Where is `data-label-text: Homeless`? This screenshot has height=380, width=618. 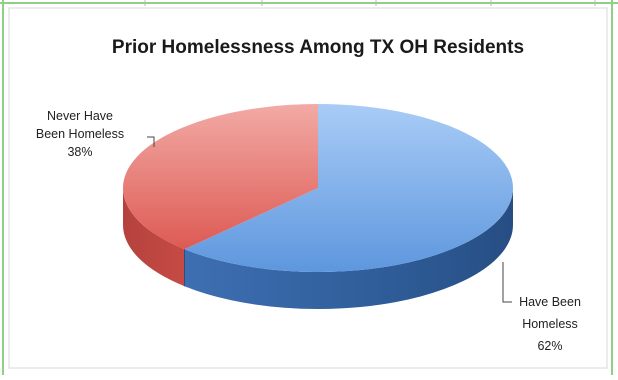 data-label-text: Homeless is located at coordinates (550, 324).